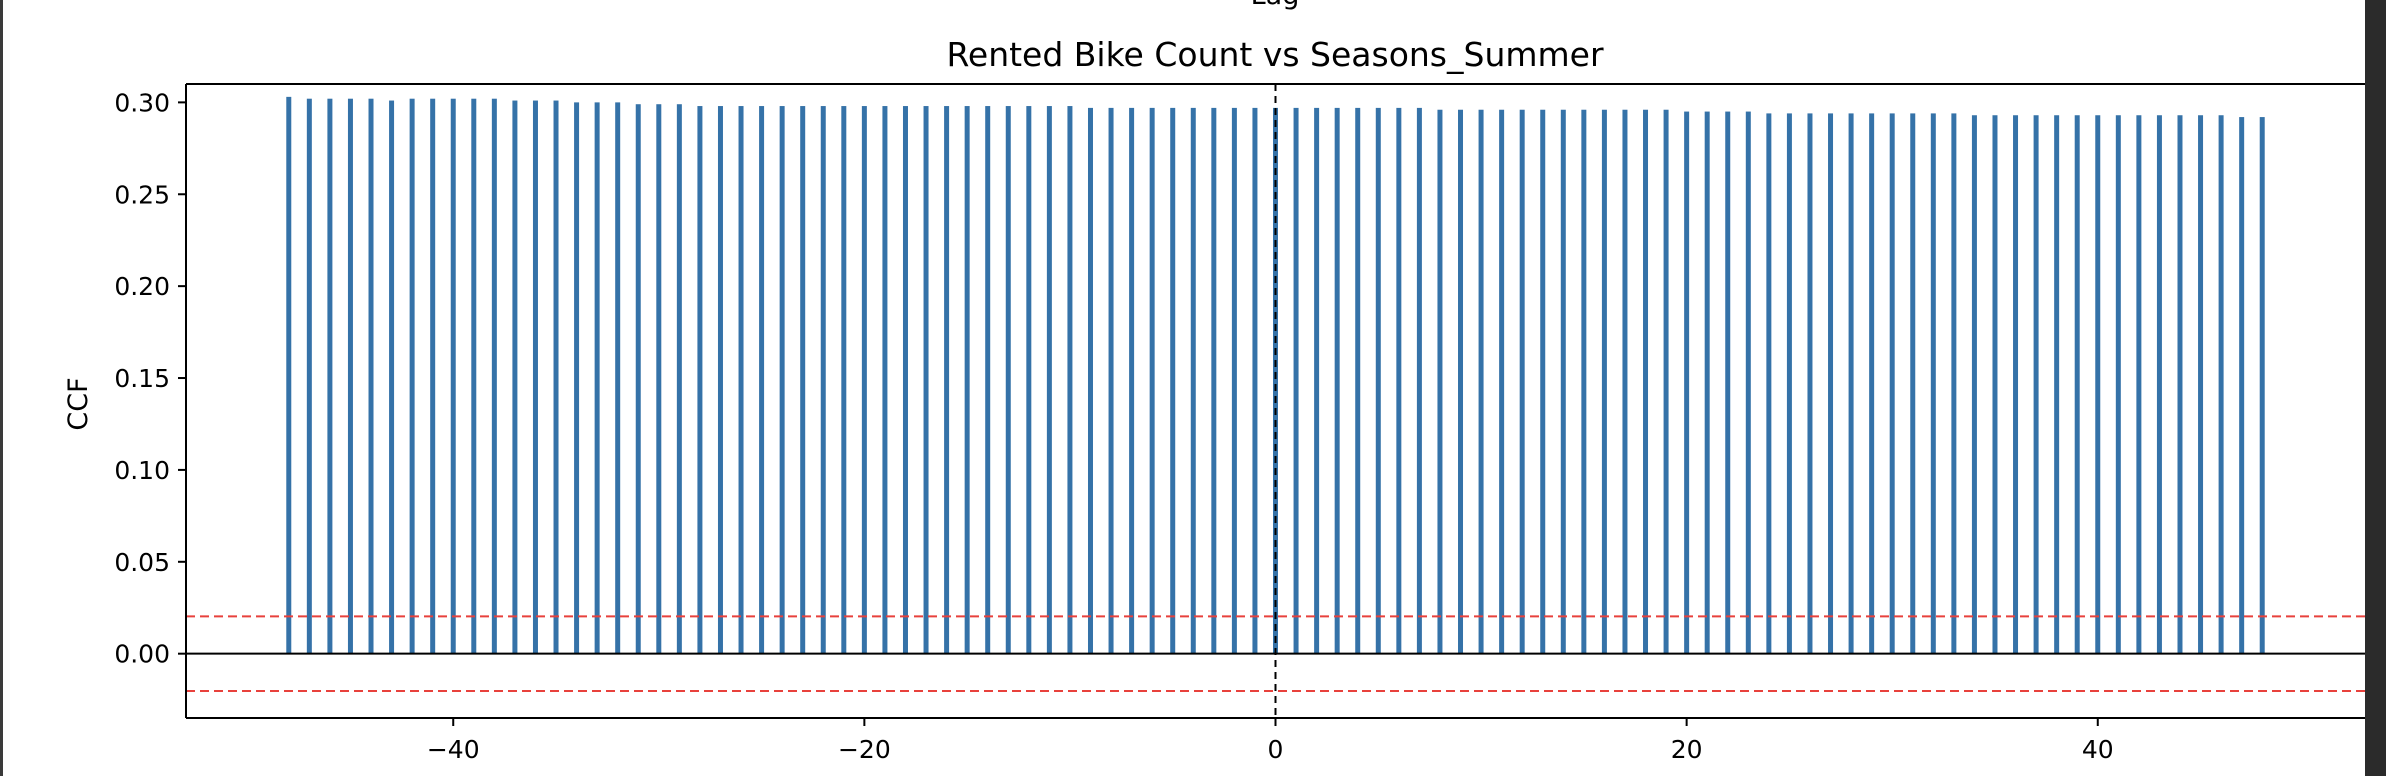 Image resolution: width=2386 pixels, height=776 pixels. What do you see at coordinates (142, 286) in the screenshot?
I see `y-tick-label: 0.20` at bounding box center [142, 286].